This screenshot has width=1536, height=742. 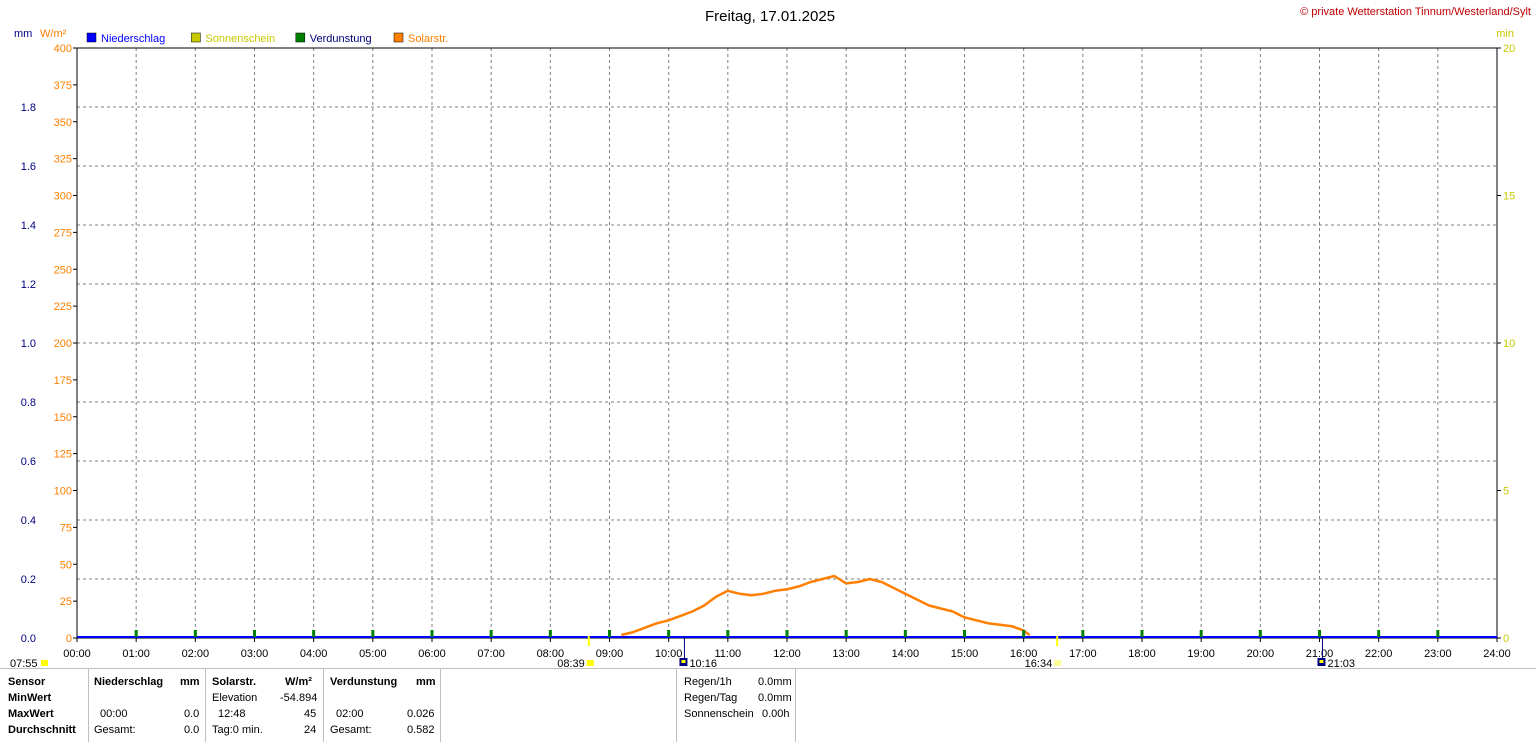 What do you see at coordinates (683, 661) in the screenshot?
I see `moonset-icon-inner` at bounding box center [683, 661].